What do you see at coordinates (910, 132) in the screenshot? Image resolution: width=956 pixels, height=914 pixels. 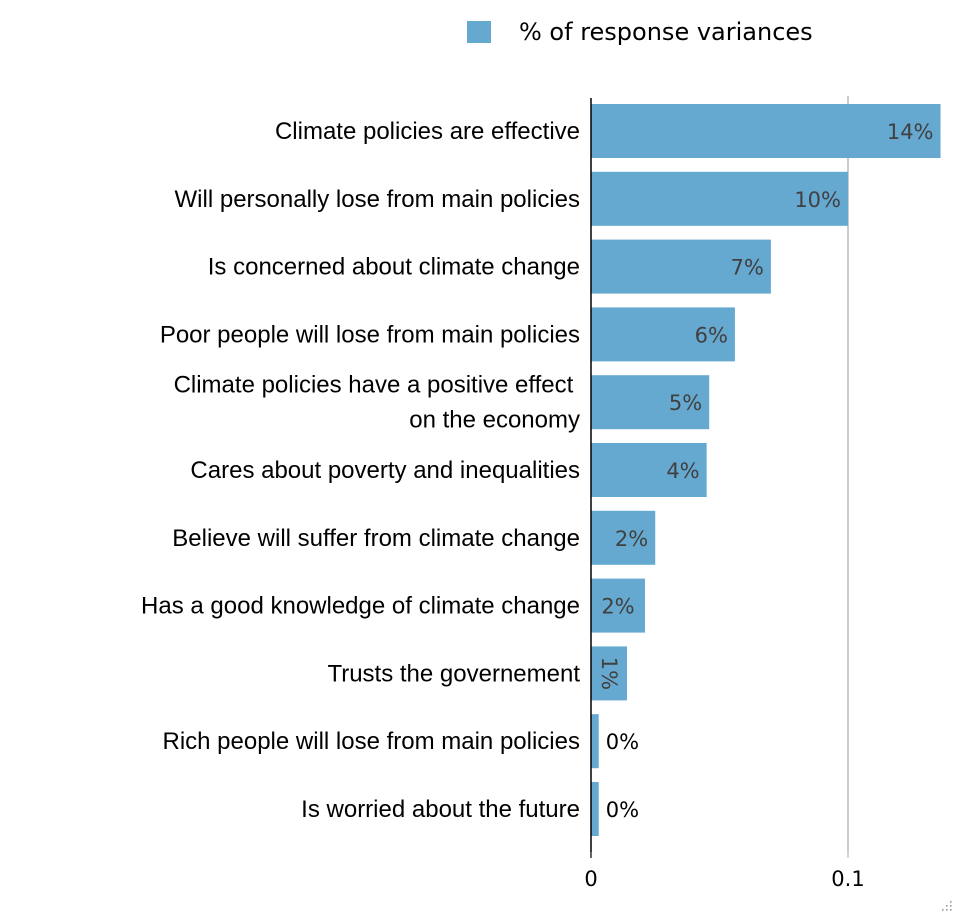 I see `value-label: 14%` at bounding box center [910, 132].